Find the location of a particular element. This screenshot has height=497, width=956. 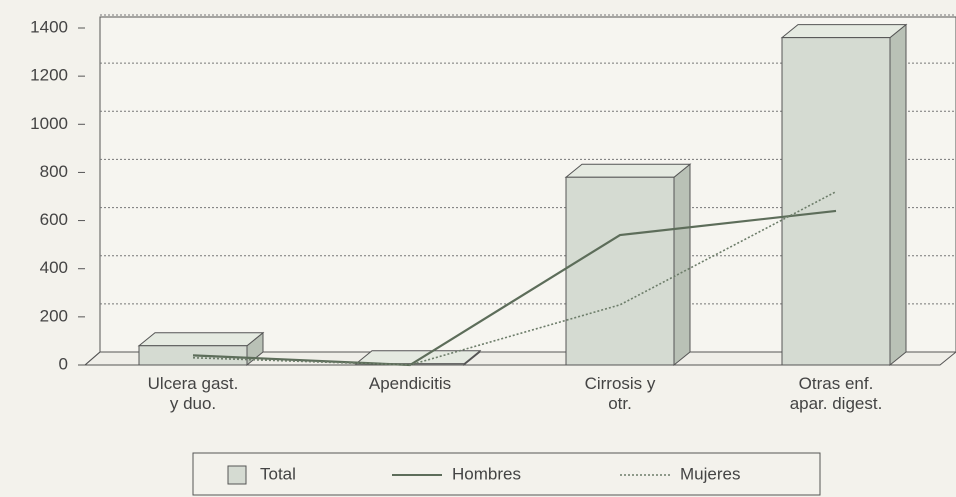

x-tick-label: Cirrosis y otr. is located at coordinates (620, 393).